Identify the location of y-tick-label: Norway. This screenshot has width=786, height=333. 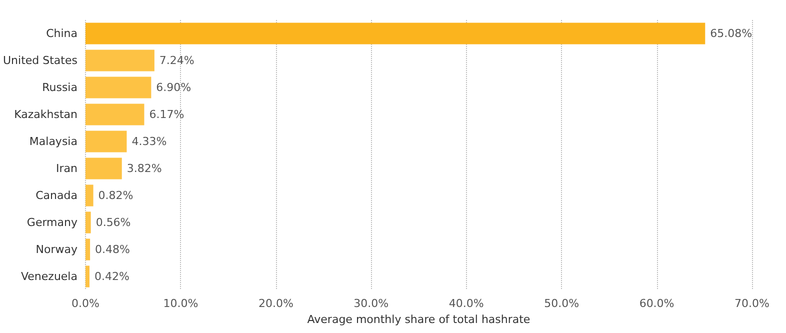
(57, 249).